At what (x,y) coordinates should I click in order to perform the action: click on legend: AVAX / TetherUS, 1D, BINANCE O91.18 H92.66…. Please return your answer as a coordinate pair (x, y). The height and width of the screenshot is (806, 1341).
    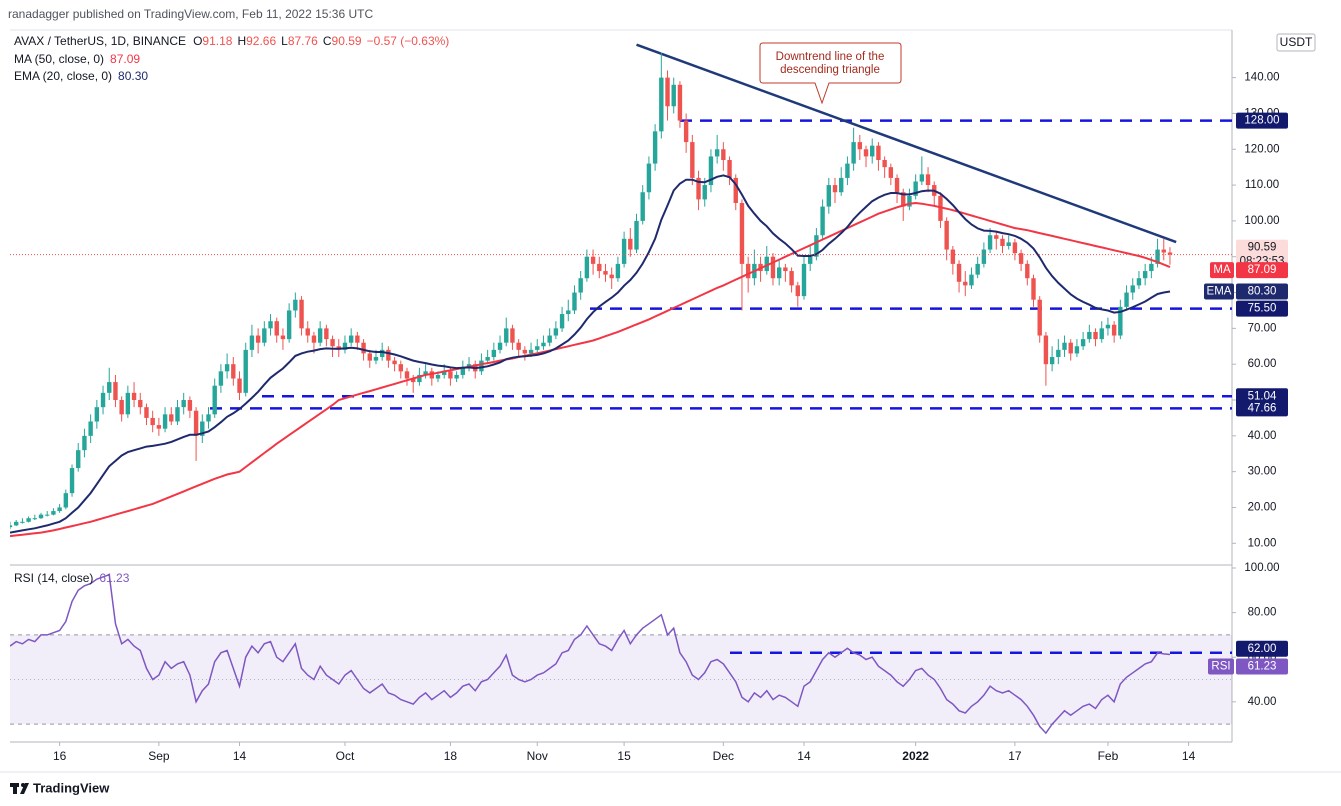
    Looking at the image, I should click on (231, 41).